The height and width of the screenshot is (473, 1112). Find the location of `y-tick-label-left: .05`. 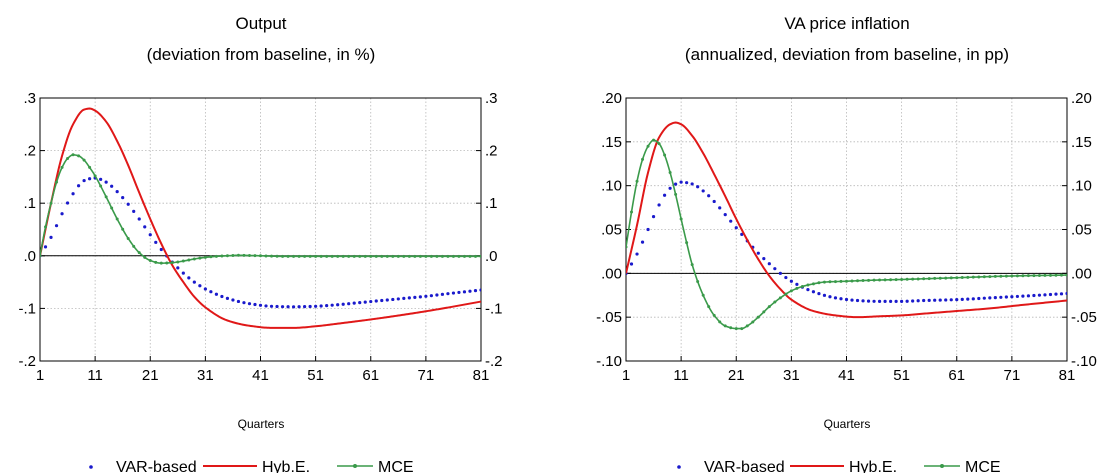

y-tick-label-left: .05 is located at coordinates (611, 230).